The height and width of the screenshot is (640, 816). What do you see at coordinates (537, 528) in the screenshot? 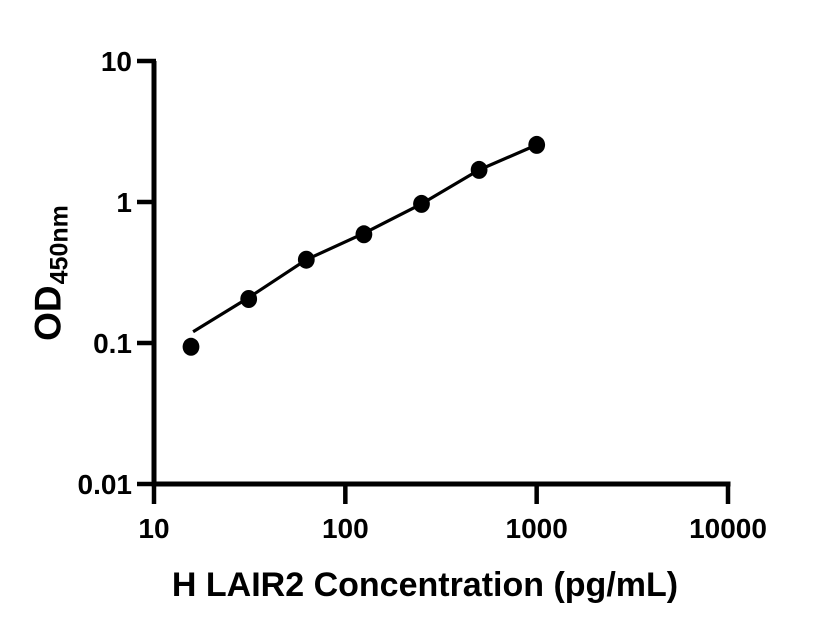
I see `x-tick-label: 1000` at bounding box center [537, 528].